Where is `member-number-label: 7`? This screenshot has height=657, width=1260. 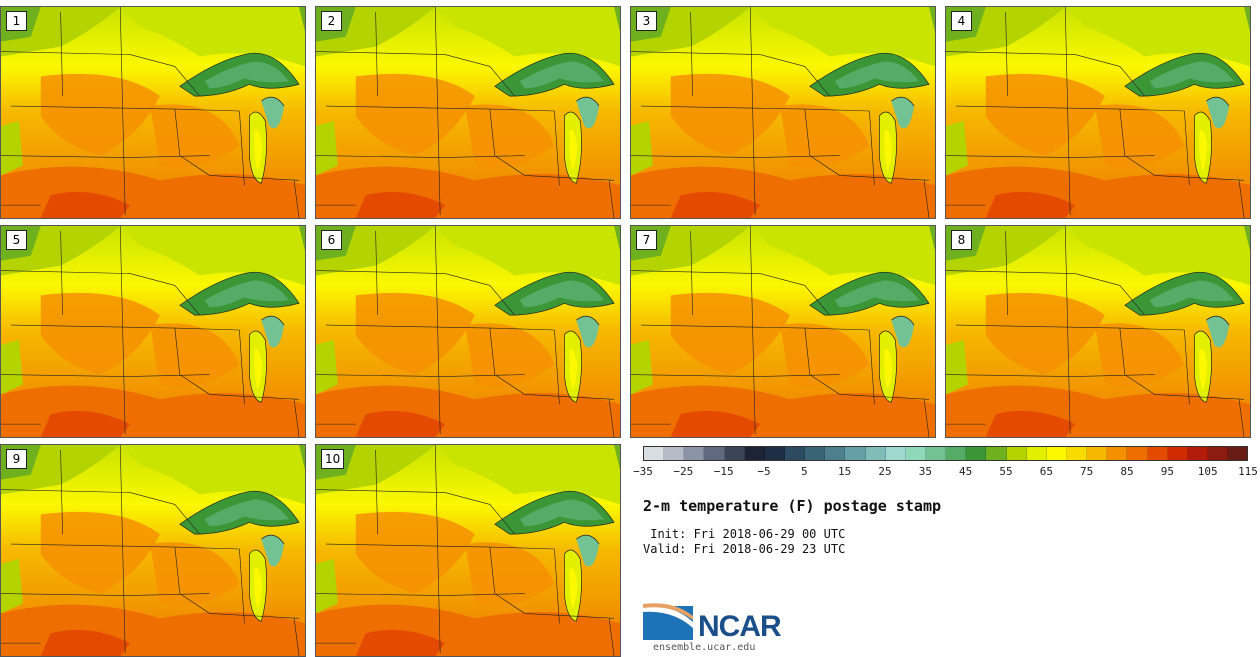 member-number-label: 7 is located at coordinates (646, 240).